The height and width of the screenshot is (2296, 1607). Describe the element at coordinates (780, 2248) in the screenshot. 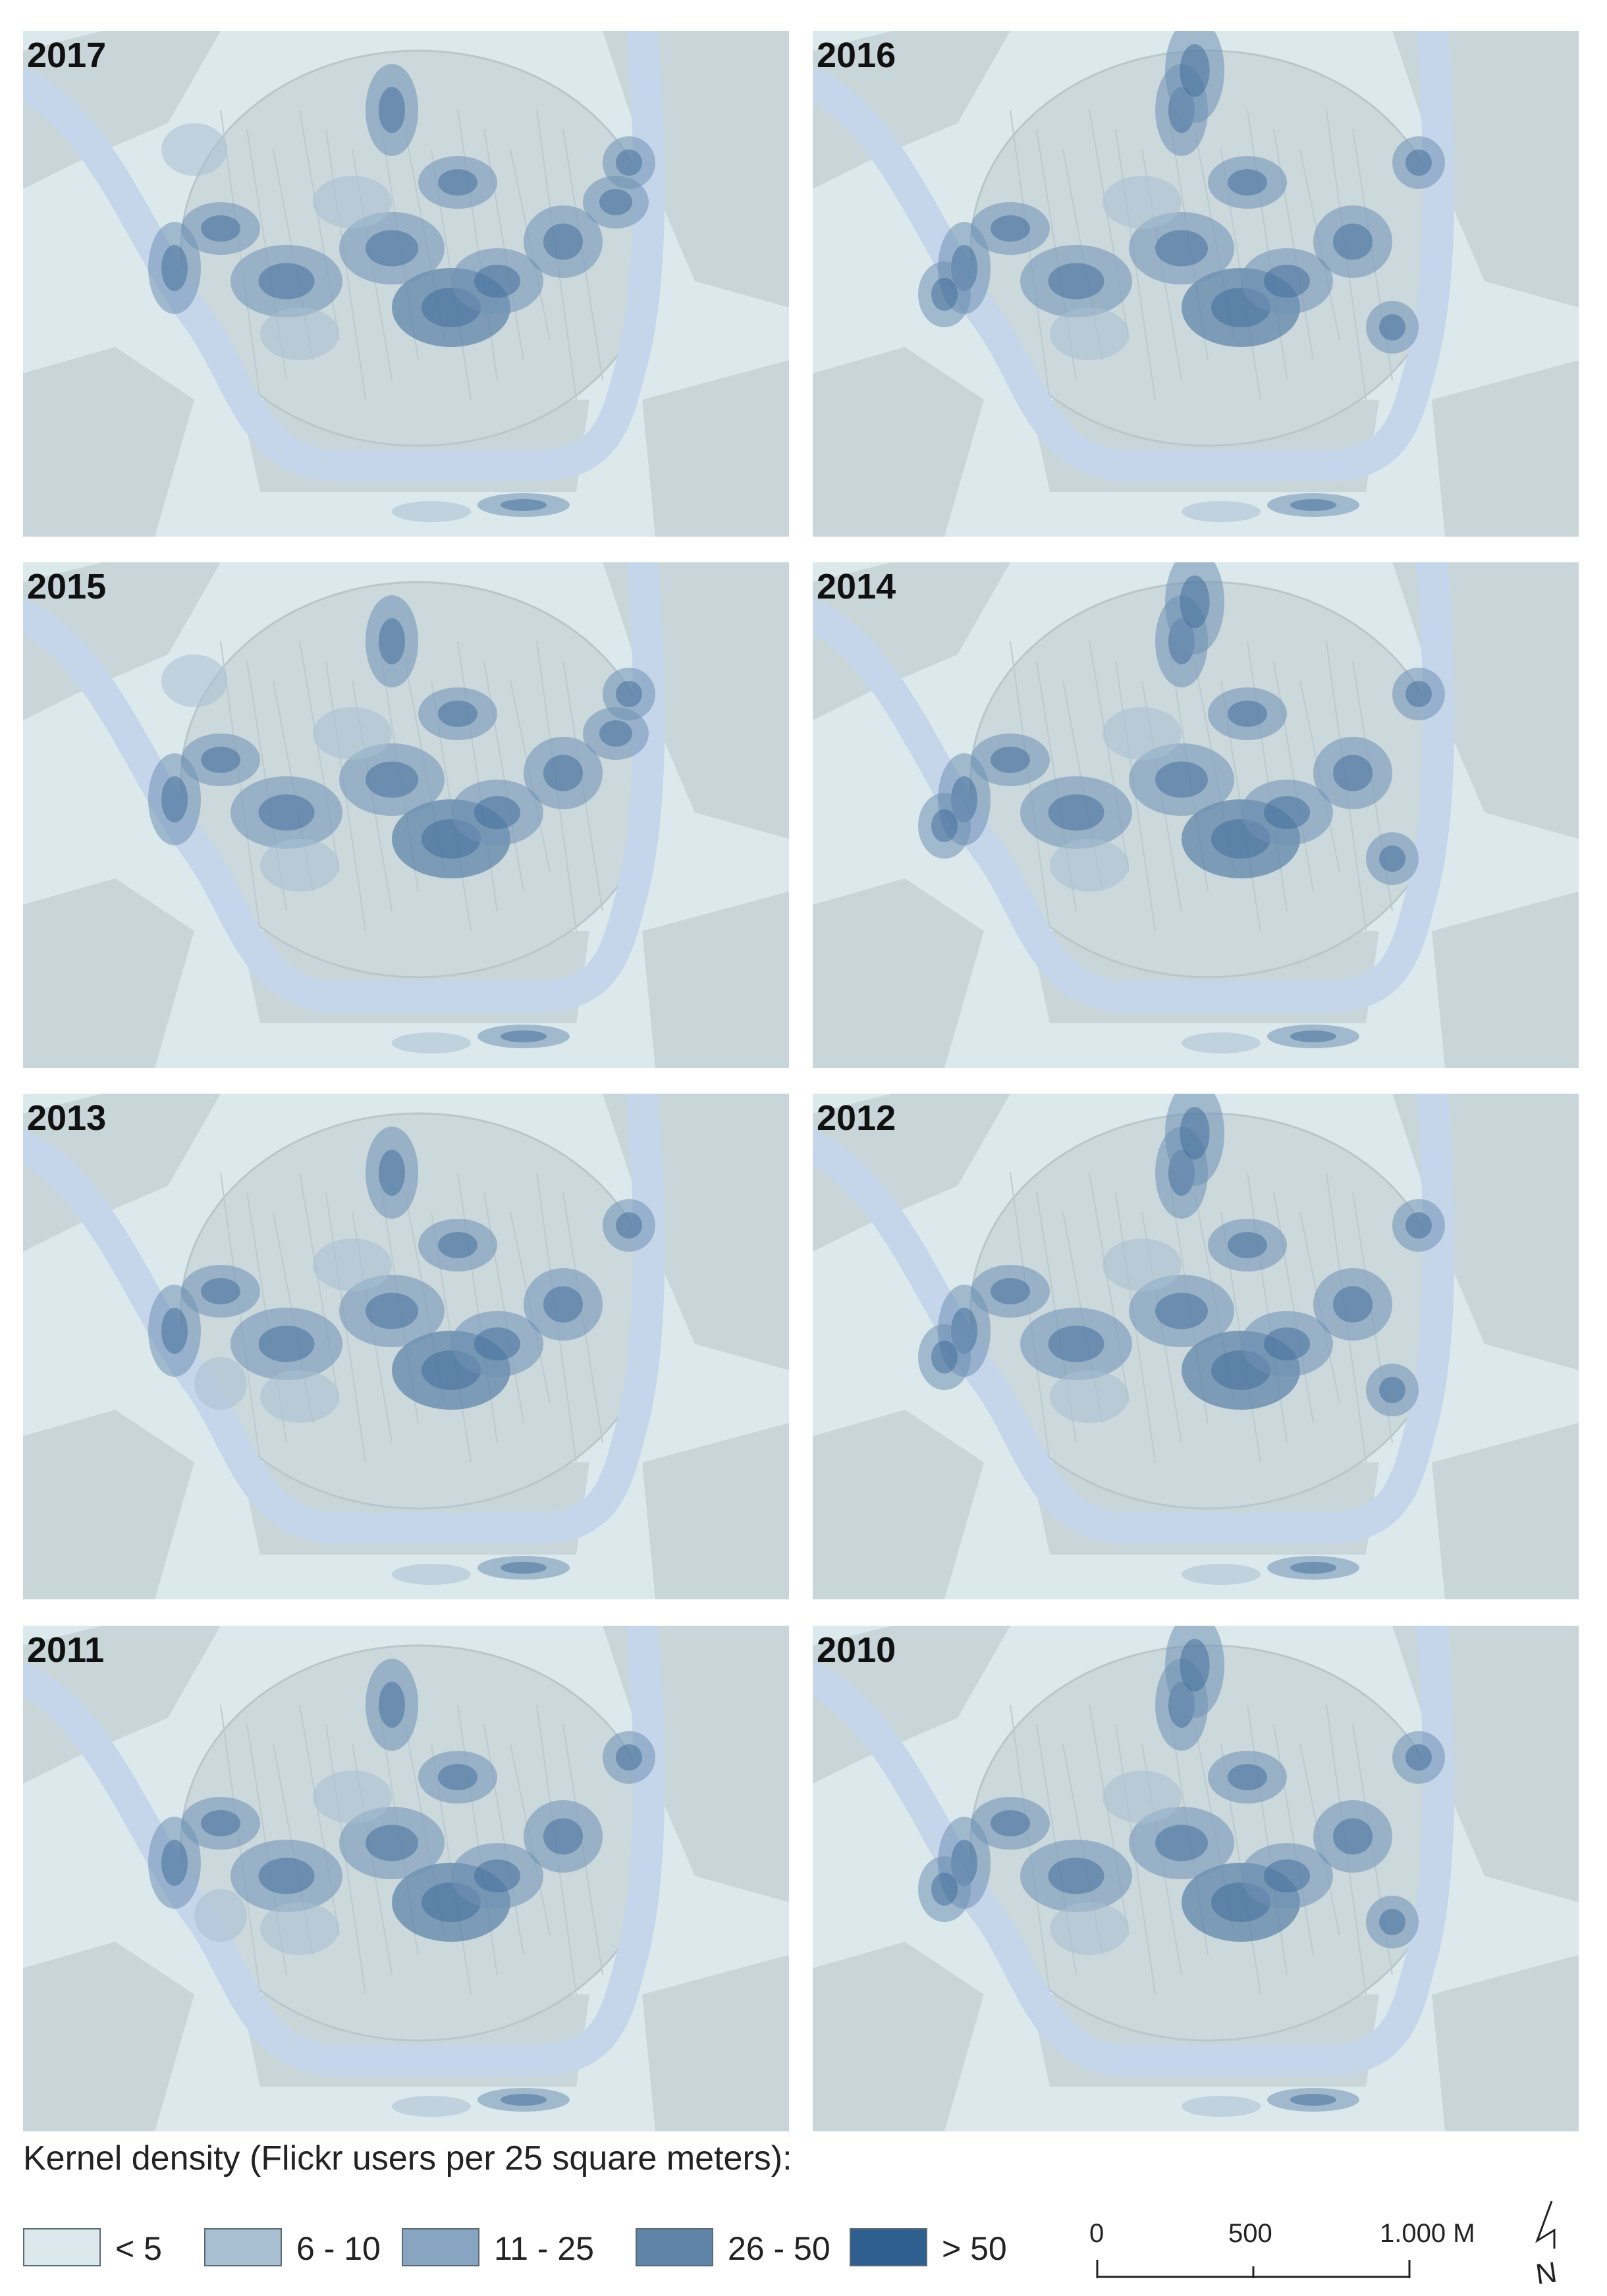

I see `legend-label: 26 - 50` at that location.